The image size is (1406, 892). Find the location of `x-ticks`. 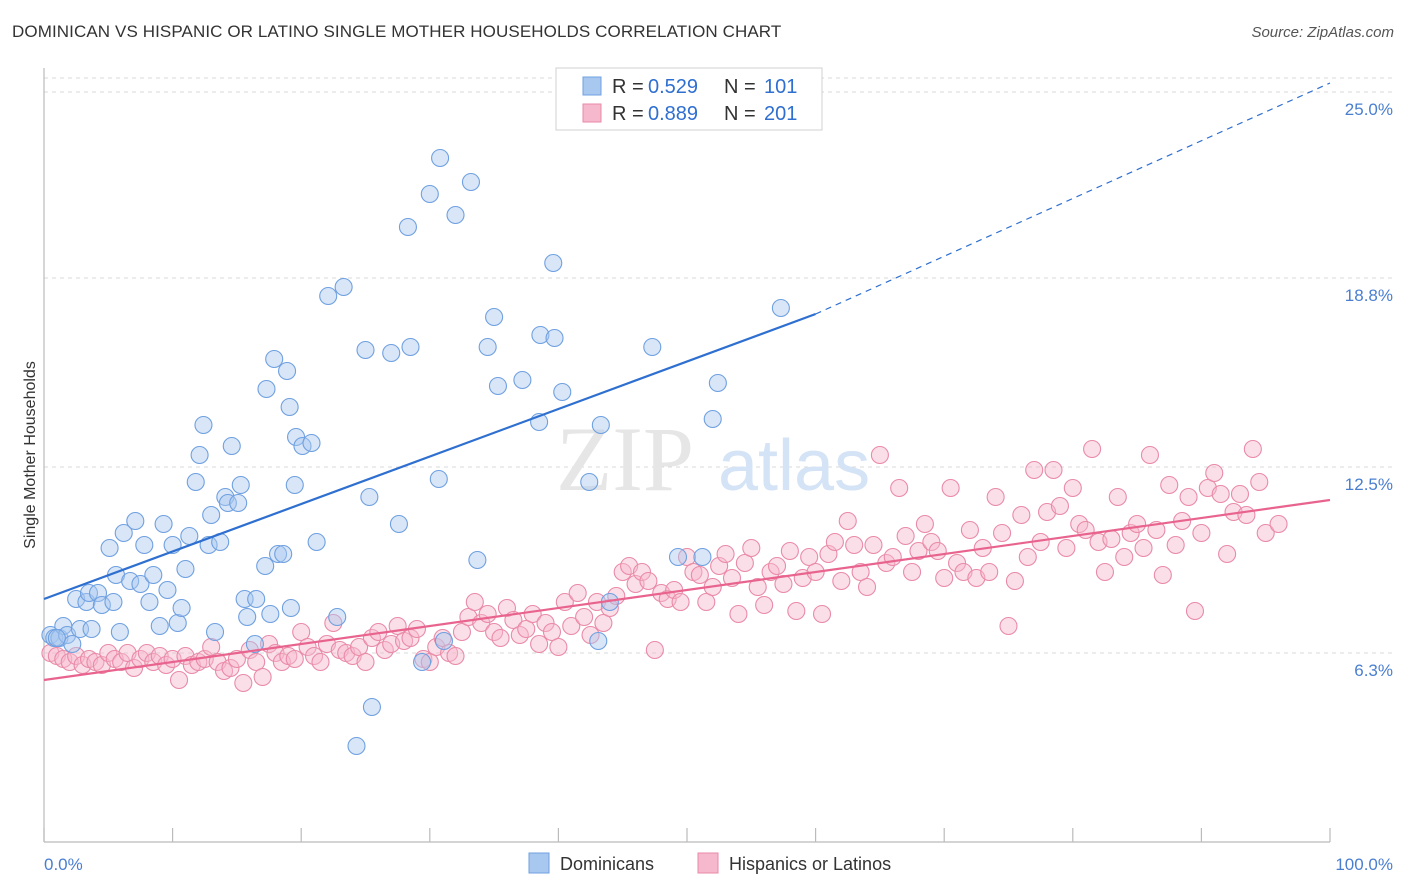

x-ticks is located at coordinates (687, 835).